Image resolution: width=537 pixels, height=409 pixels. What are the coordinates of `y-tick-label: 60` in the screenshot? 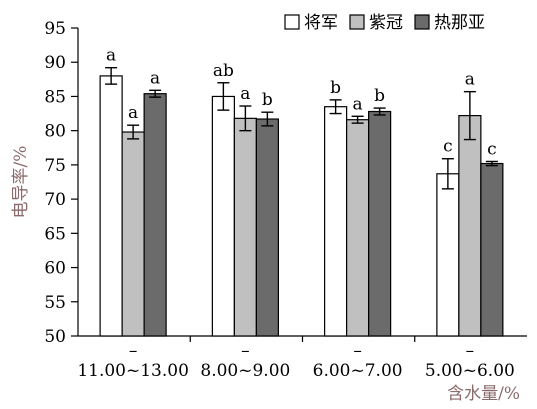 It's located at (55, 269).